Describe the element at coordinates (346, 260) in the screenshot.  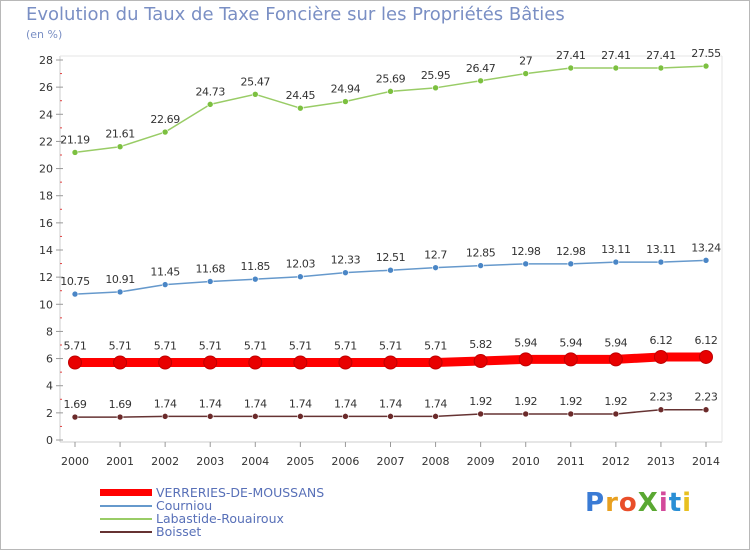
I see `data-label: 12.33` at that location.